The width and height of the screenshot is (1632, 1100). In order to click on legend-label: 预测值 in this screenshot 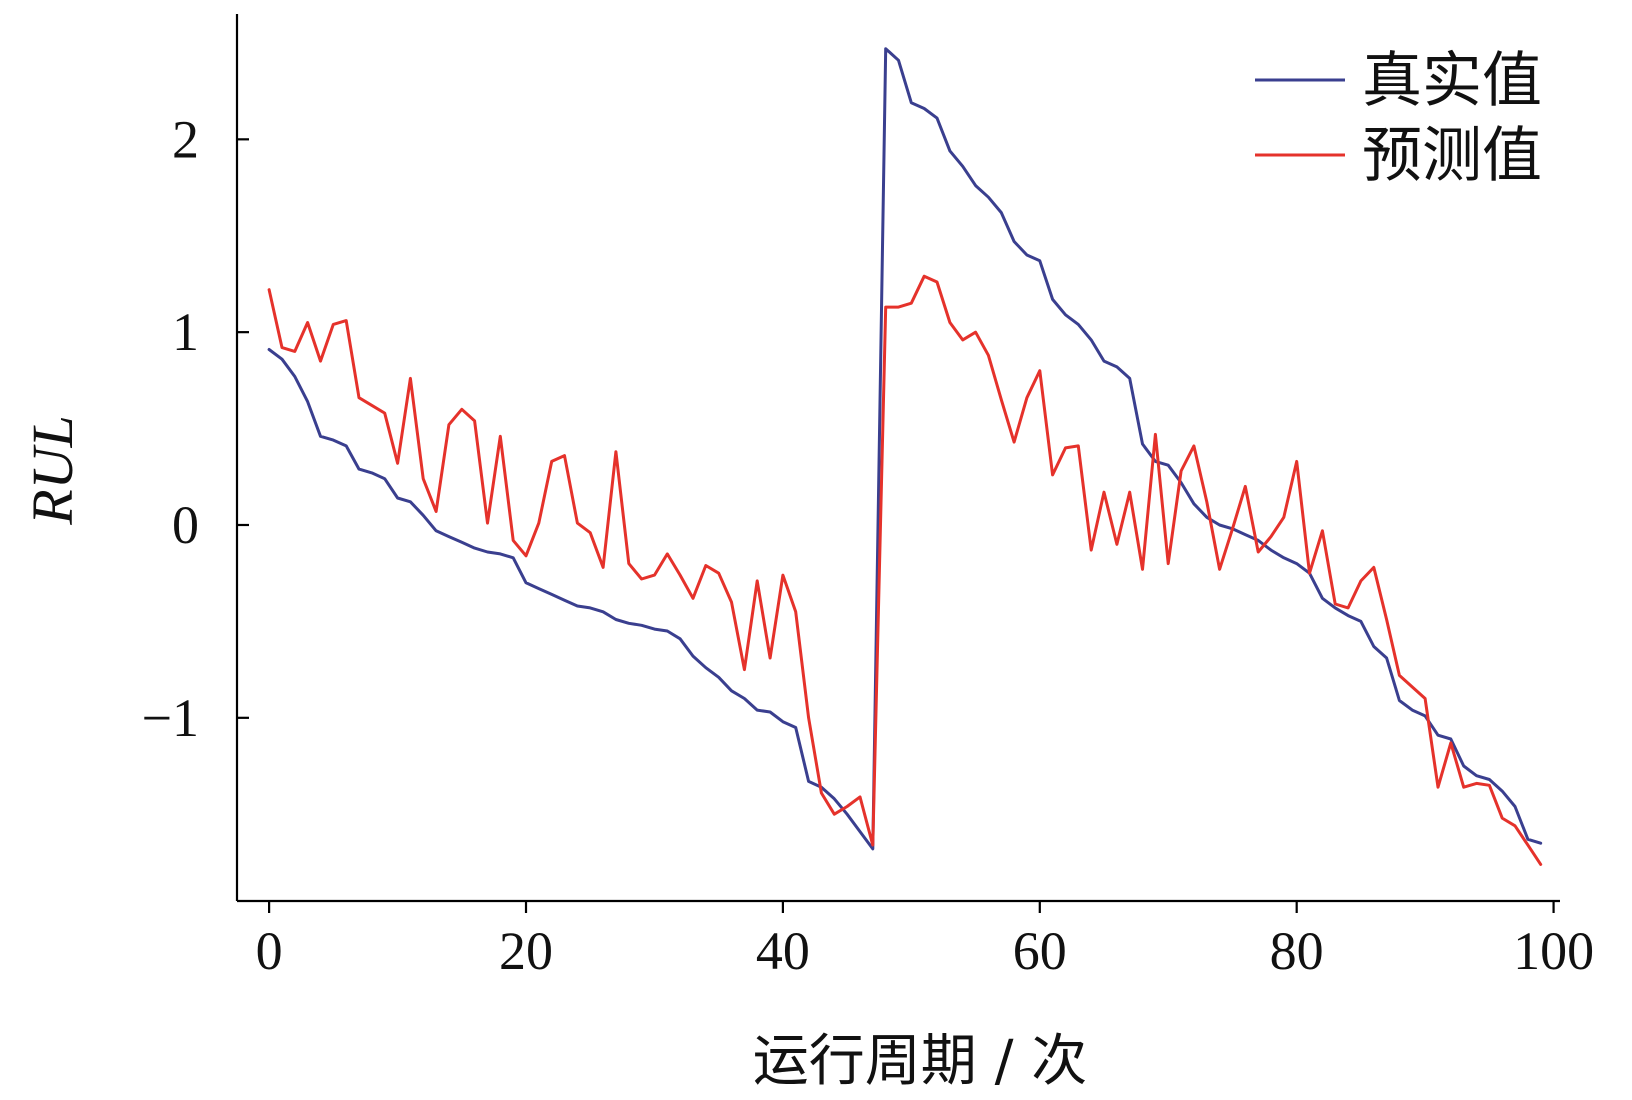, I will do `click(1452, 156)`.